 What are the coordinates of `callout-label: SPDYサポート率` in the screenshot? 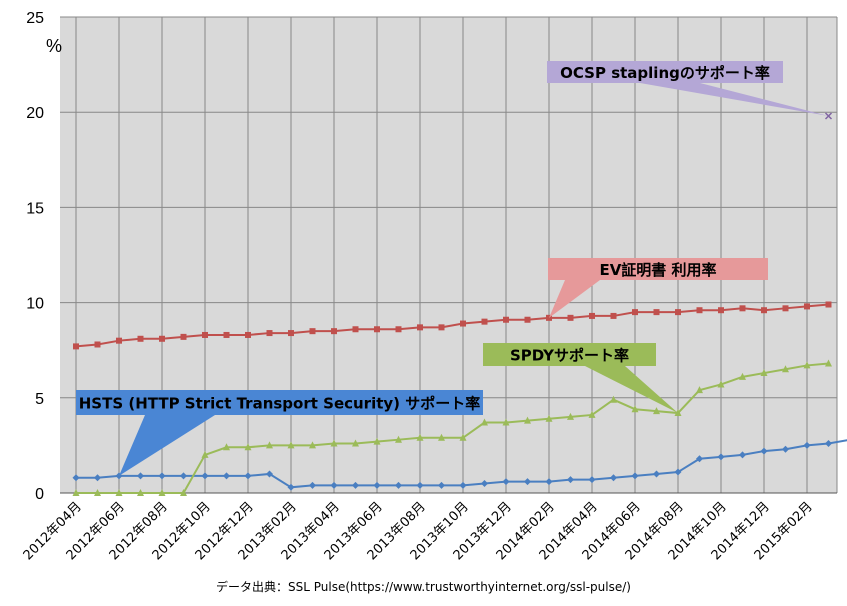 It's located at (569, 356).